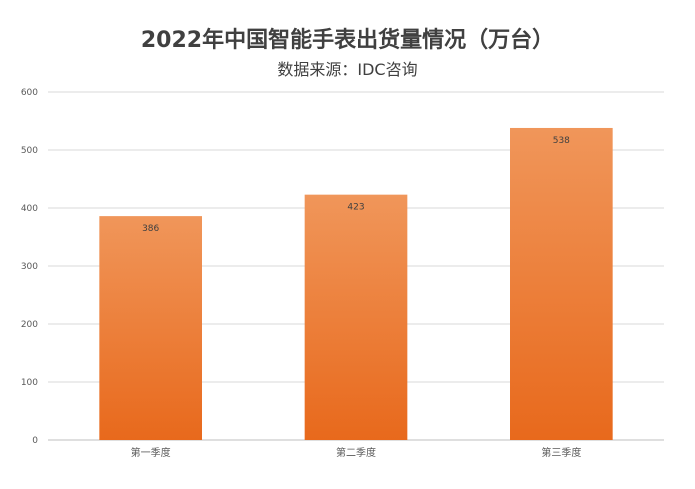 The width and height of the screenshot is (695, 489). What do you see at coordinates (29, 93) in the screenshot?
I see `y-tick-label: 600` at bounding box center [29, 93].